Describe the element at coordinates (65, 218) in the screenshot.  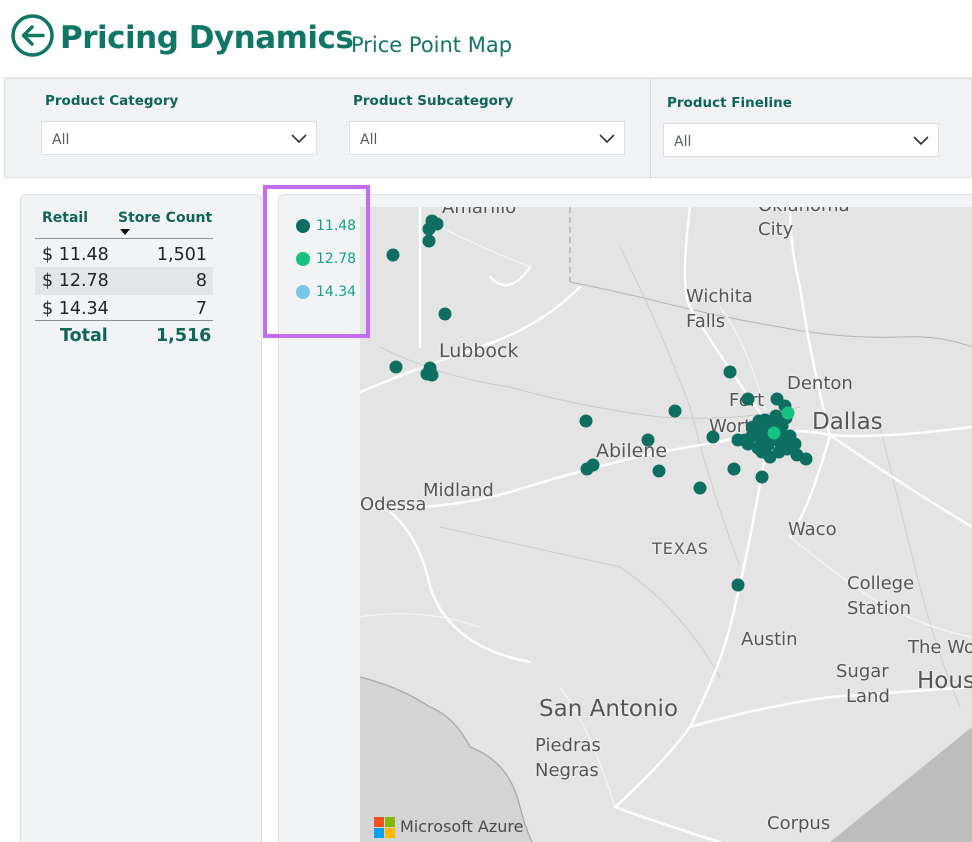
I see `column-header-retail: Retail` at that location.